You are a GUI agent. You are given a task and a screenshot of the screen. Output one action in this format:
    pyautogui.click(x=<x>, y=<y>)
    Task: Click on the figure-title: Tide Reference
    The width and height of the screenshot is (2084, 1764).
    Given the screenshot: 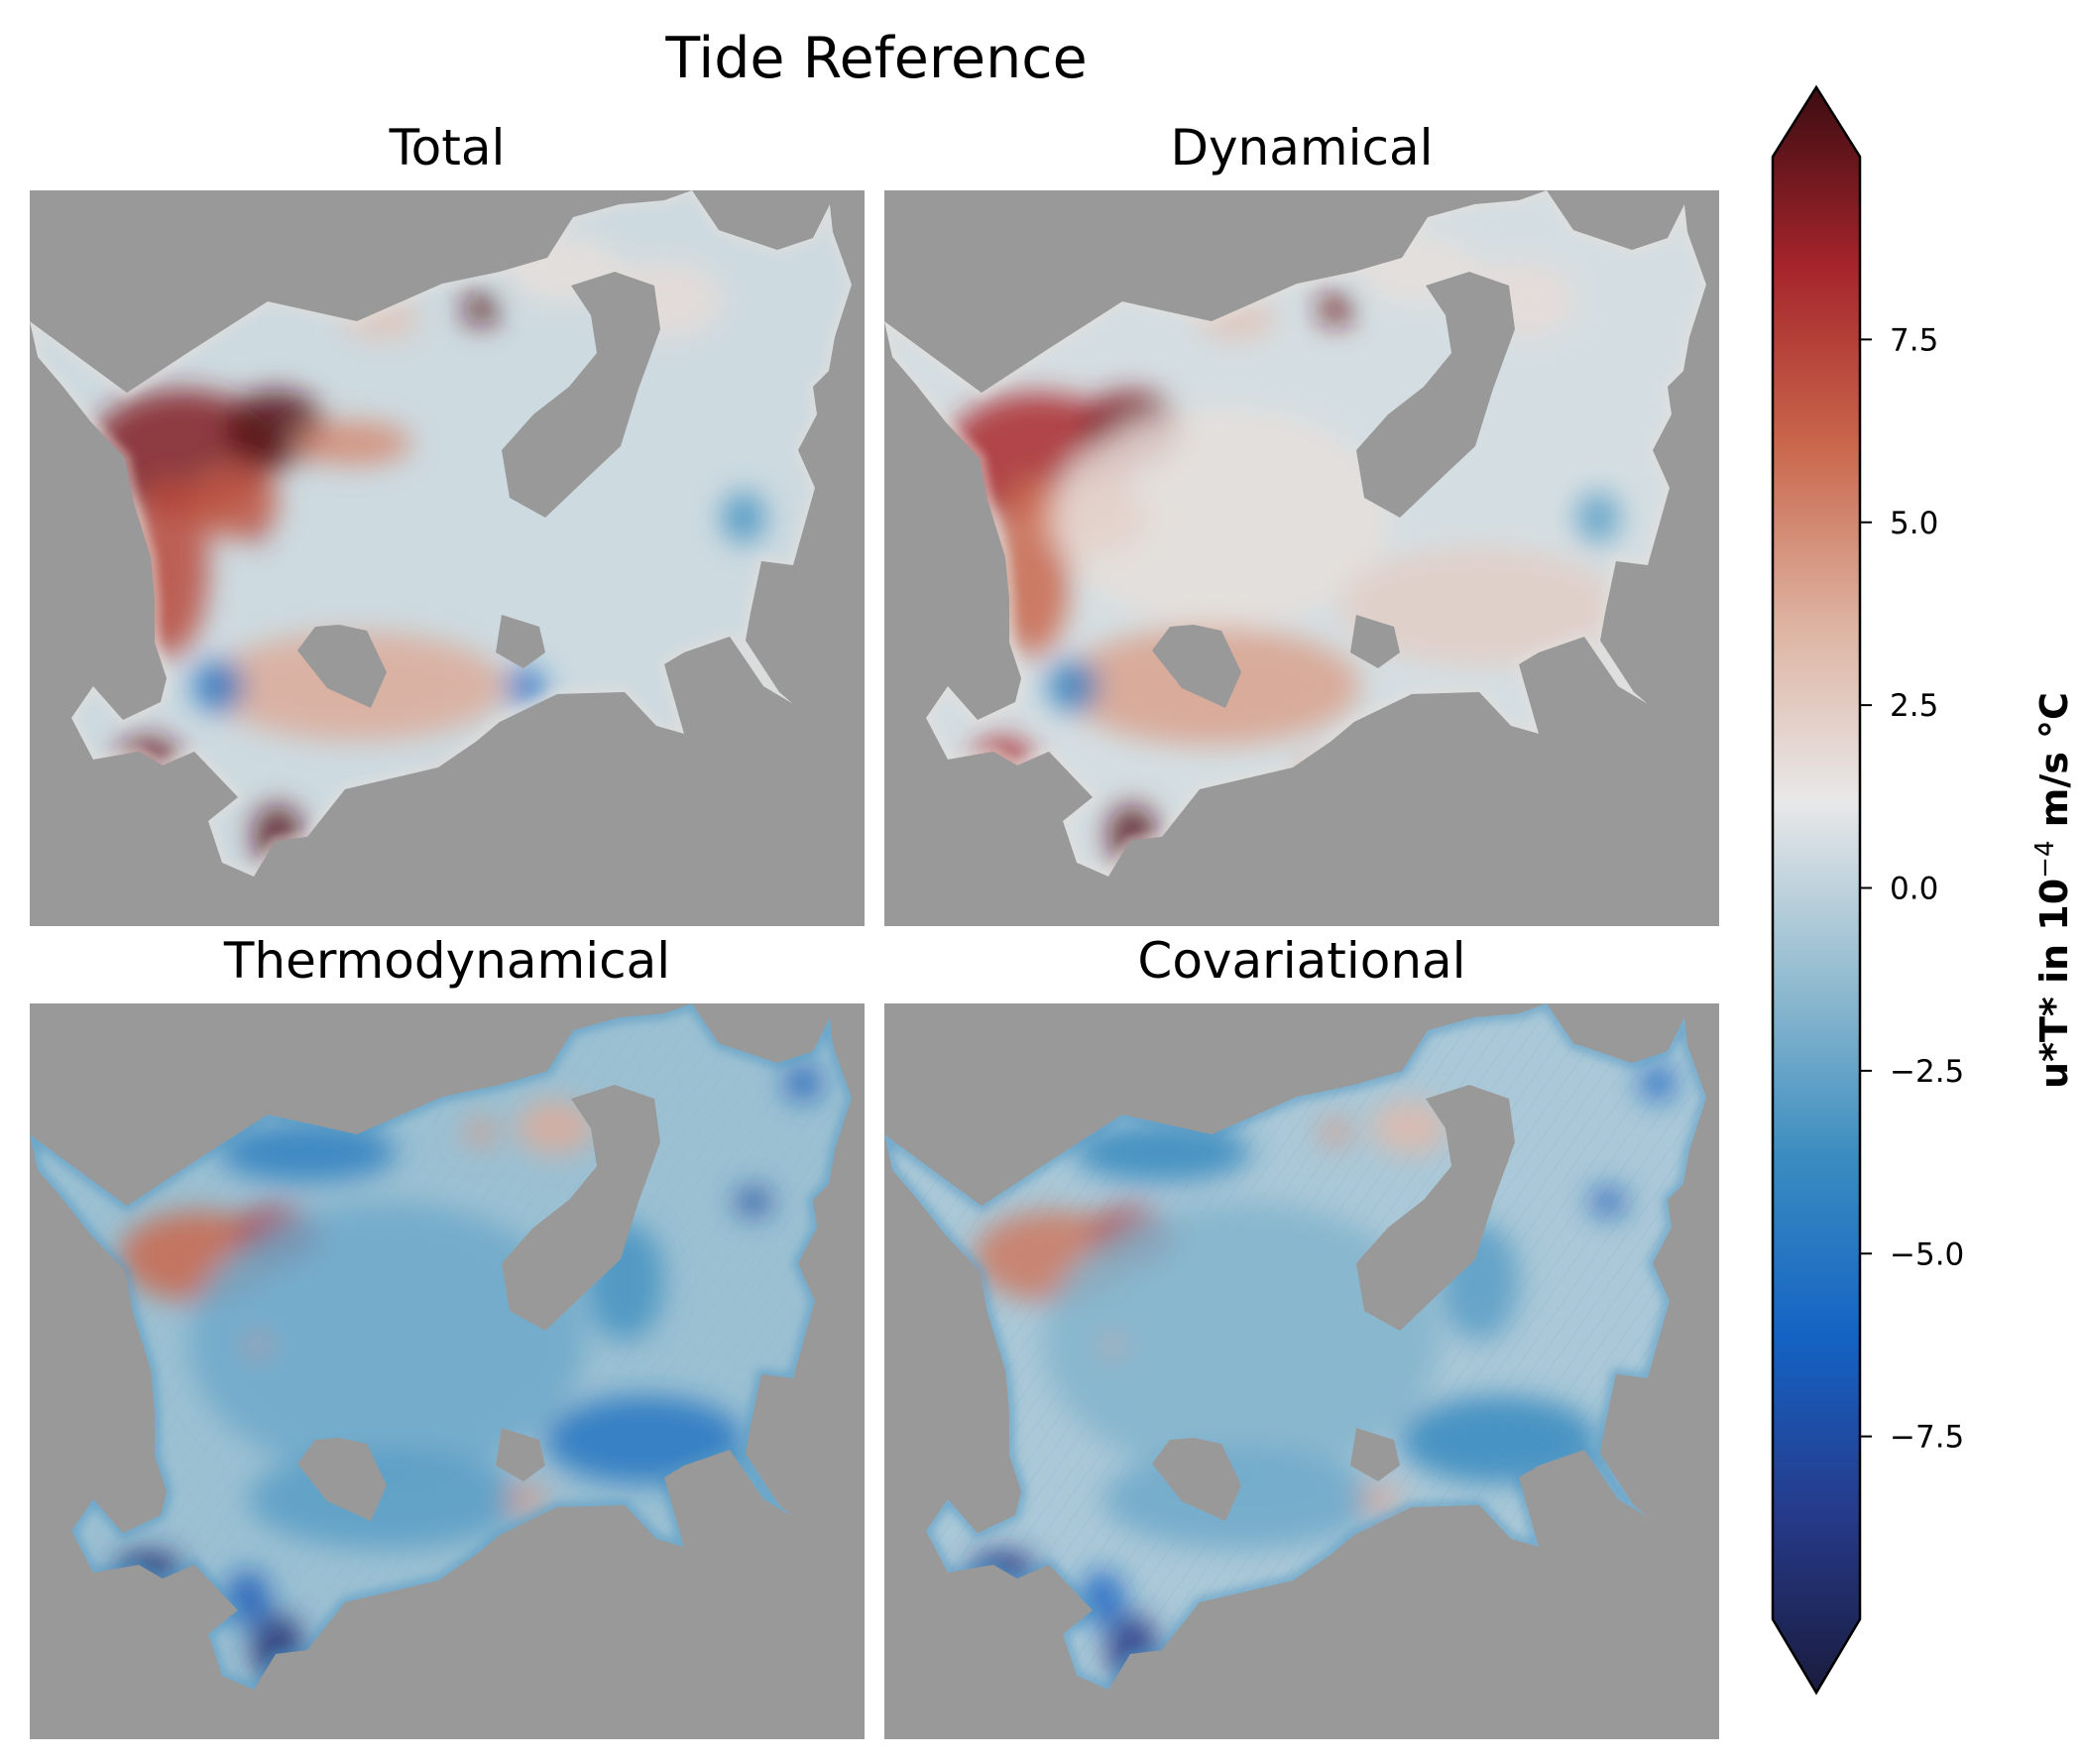 What is the action you would take?
    pyautogui.click(x=875, y=58)
    